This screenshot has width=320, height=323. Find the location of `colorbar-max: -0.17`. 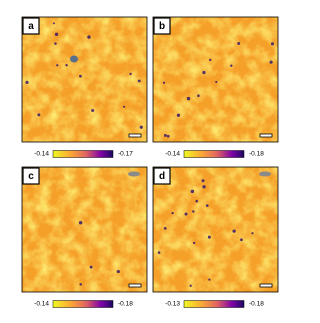

colorbar-max: -0.17 is located at coordinates (125, 154).